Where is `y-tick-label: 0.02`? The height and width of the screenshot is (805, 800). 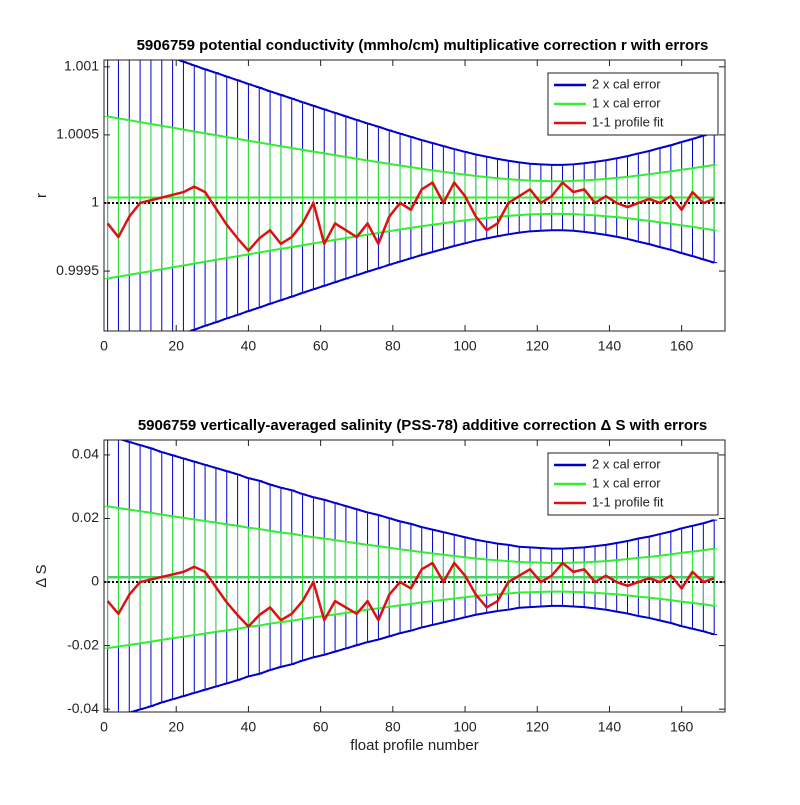
y-tick-label: 0.02 is located at coordinates (85, 517).